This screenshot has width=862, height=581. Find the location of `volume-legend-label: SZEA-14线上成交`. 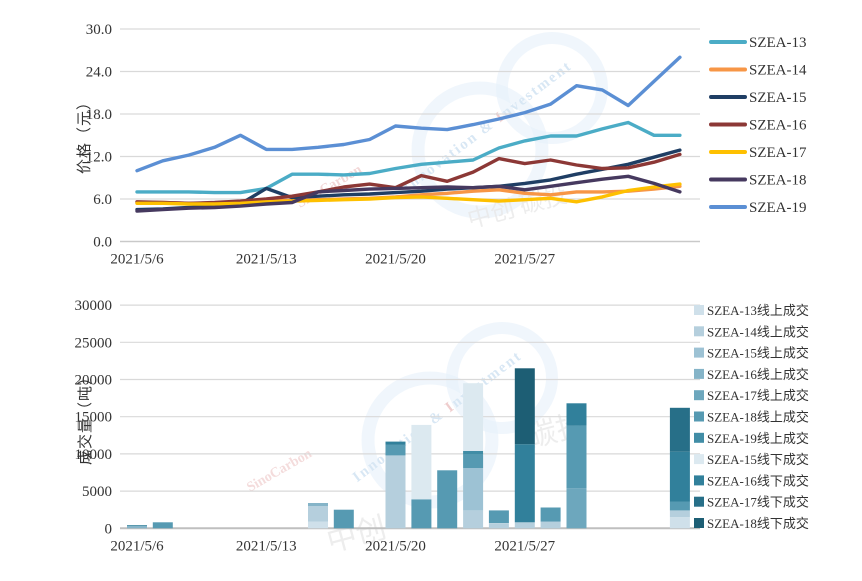

volume-legend-label: SZEA-14线上成交 is located at coordinates (758, 331).